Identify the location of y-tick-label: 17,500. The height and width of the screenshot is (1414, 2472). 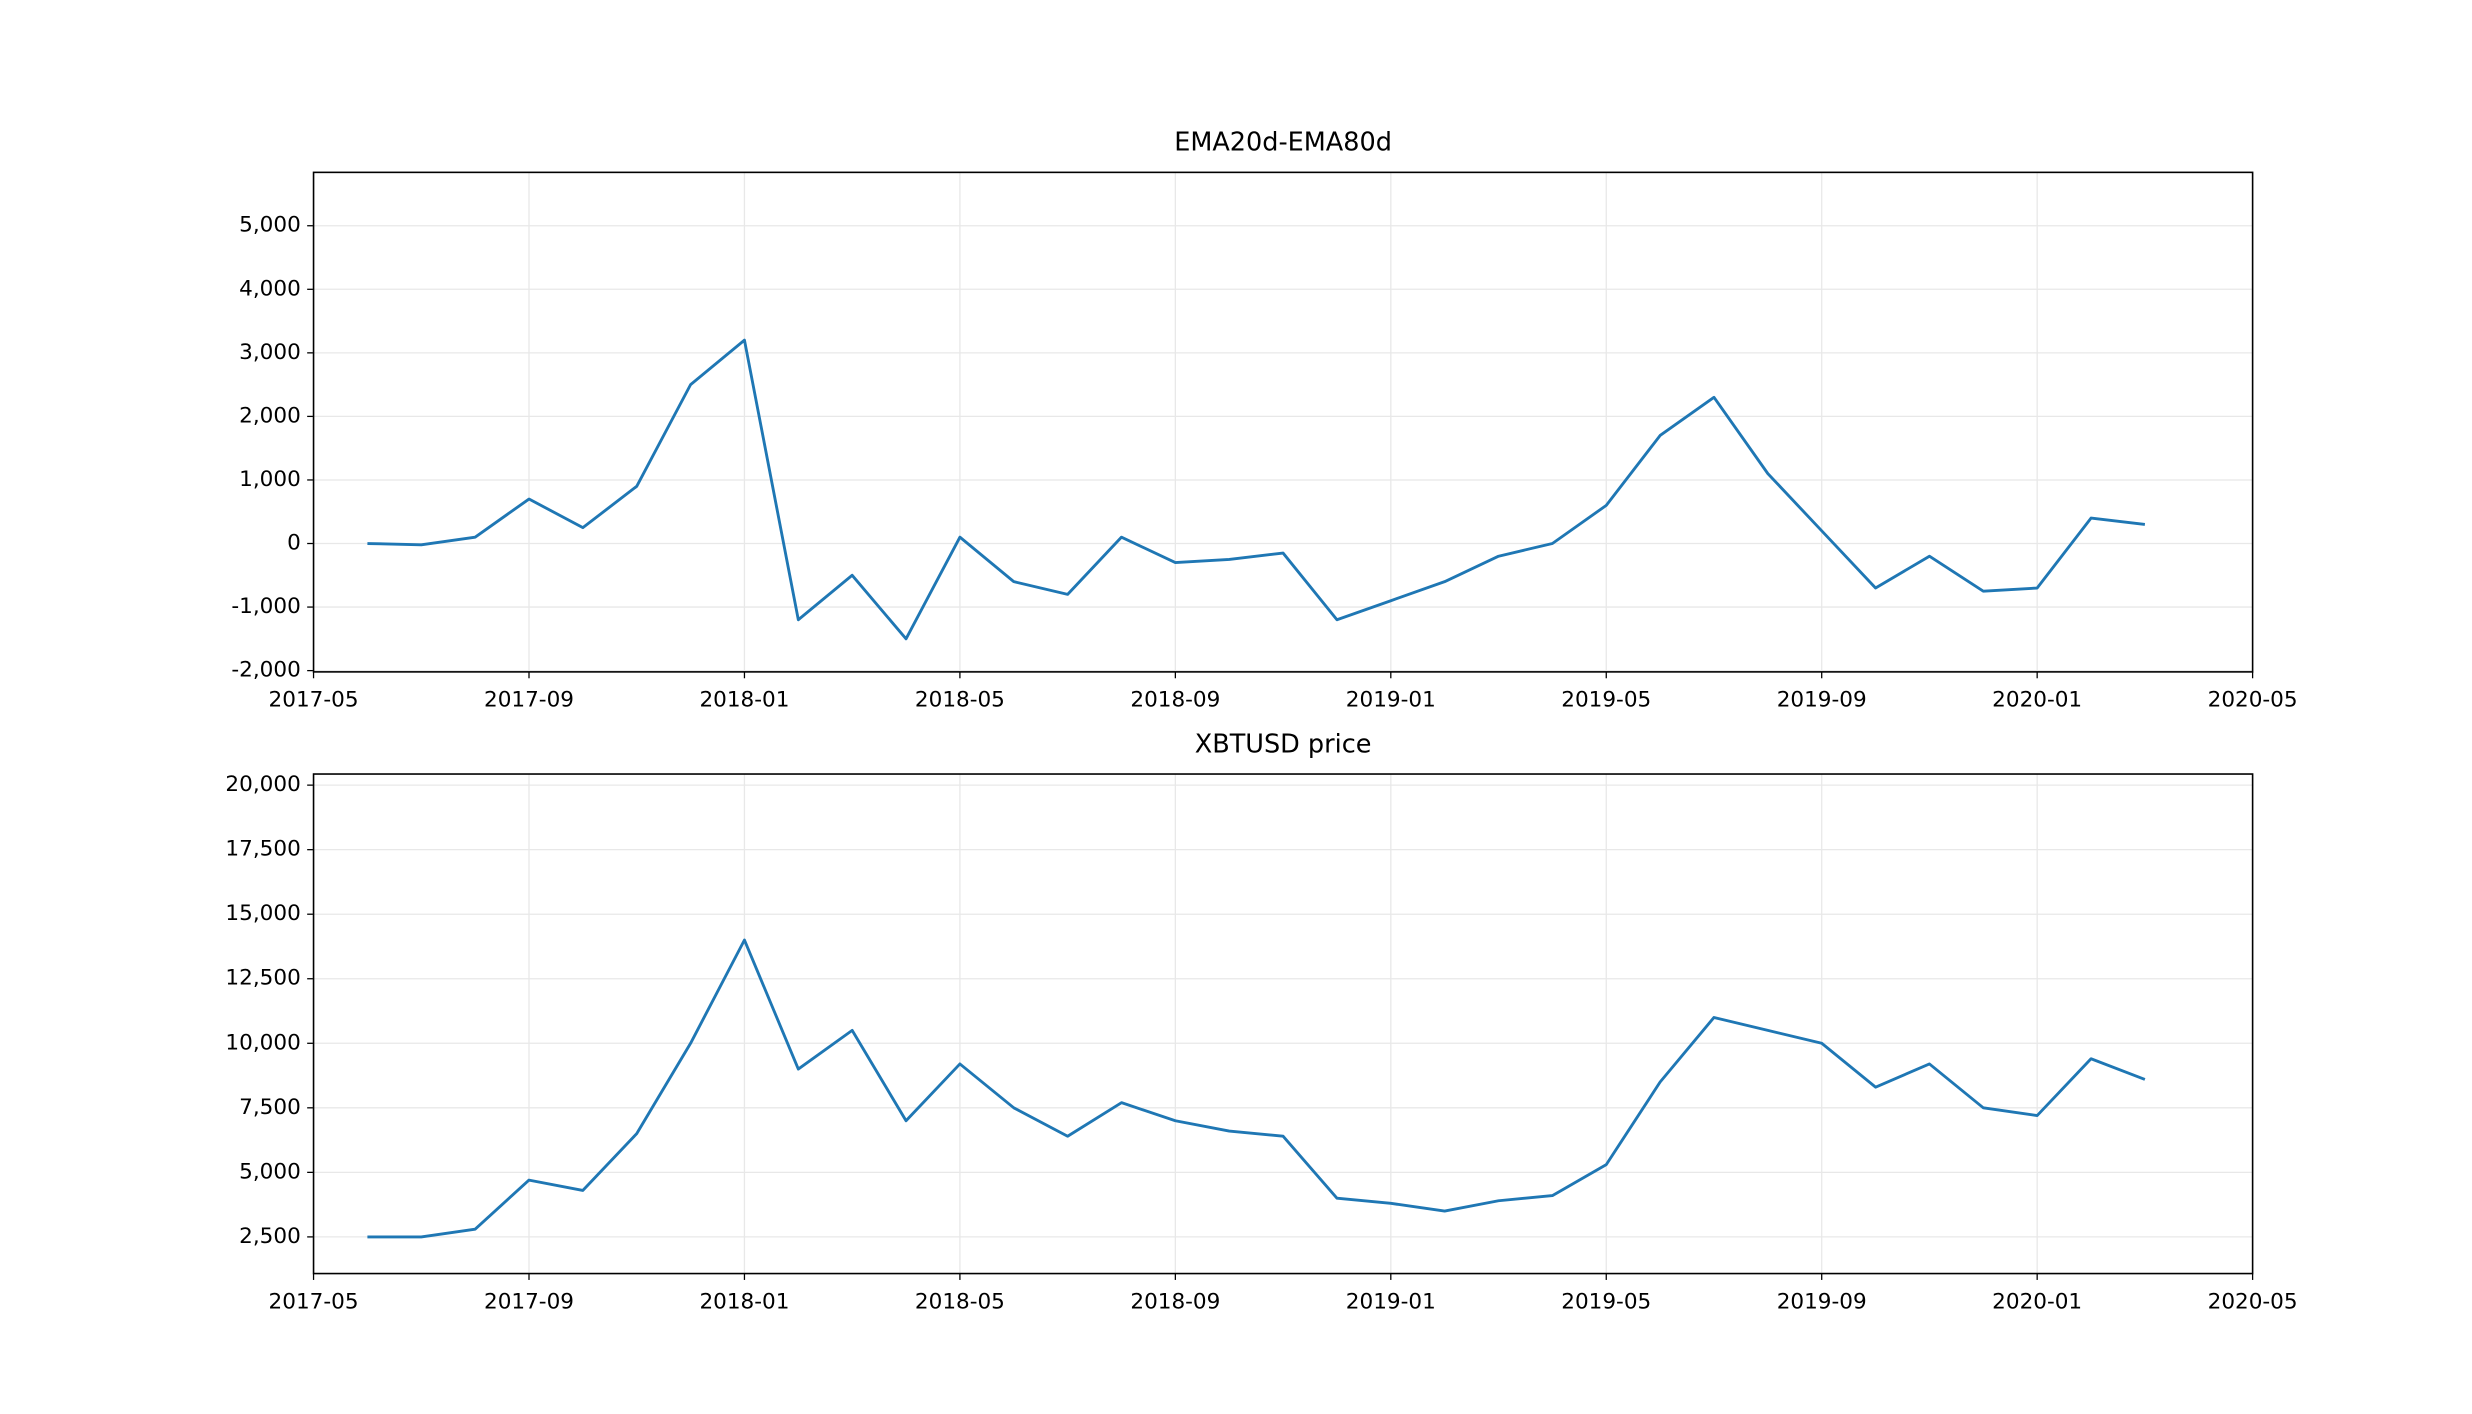
(262, 849).